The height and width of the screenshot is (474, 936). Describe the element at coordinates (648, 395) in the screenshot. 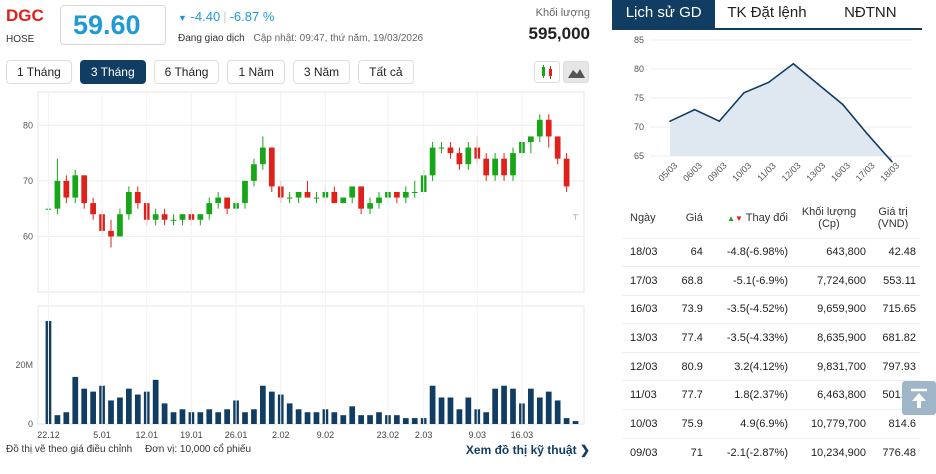

I see `row-date: 11/03` at that location.